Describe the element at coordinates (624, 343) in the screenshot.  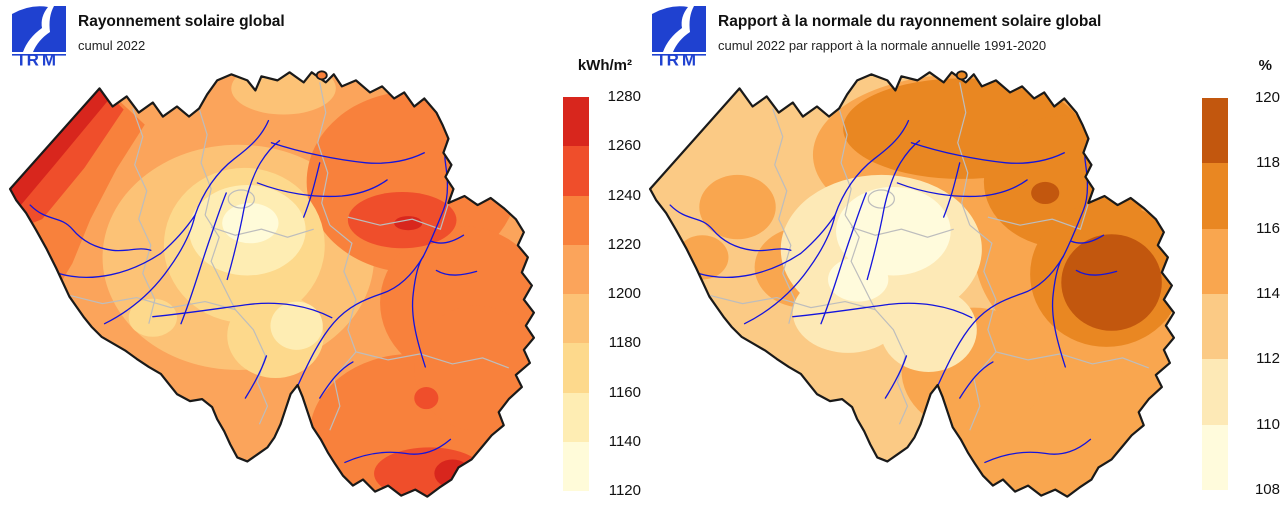
I see `colorbar-tick-label: 1180` at that location.